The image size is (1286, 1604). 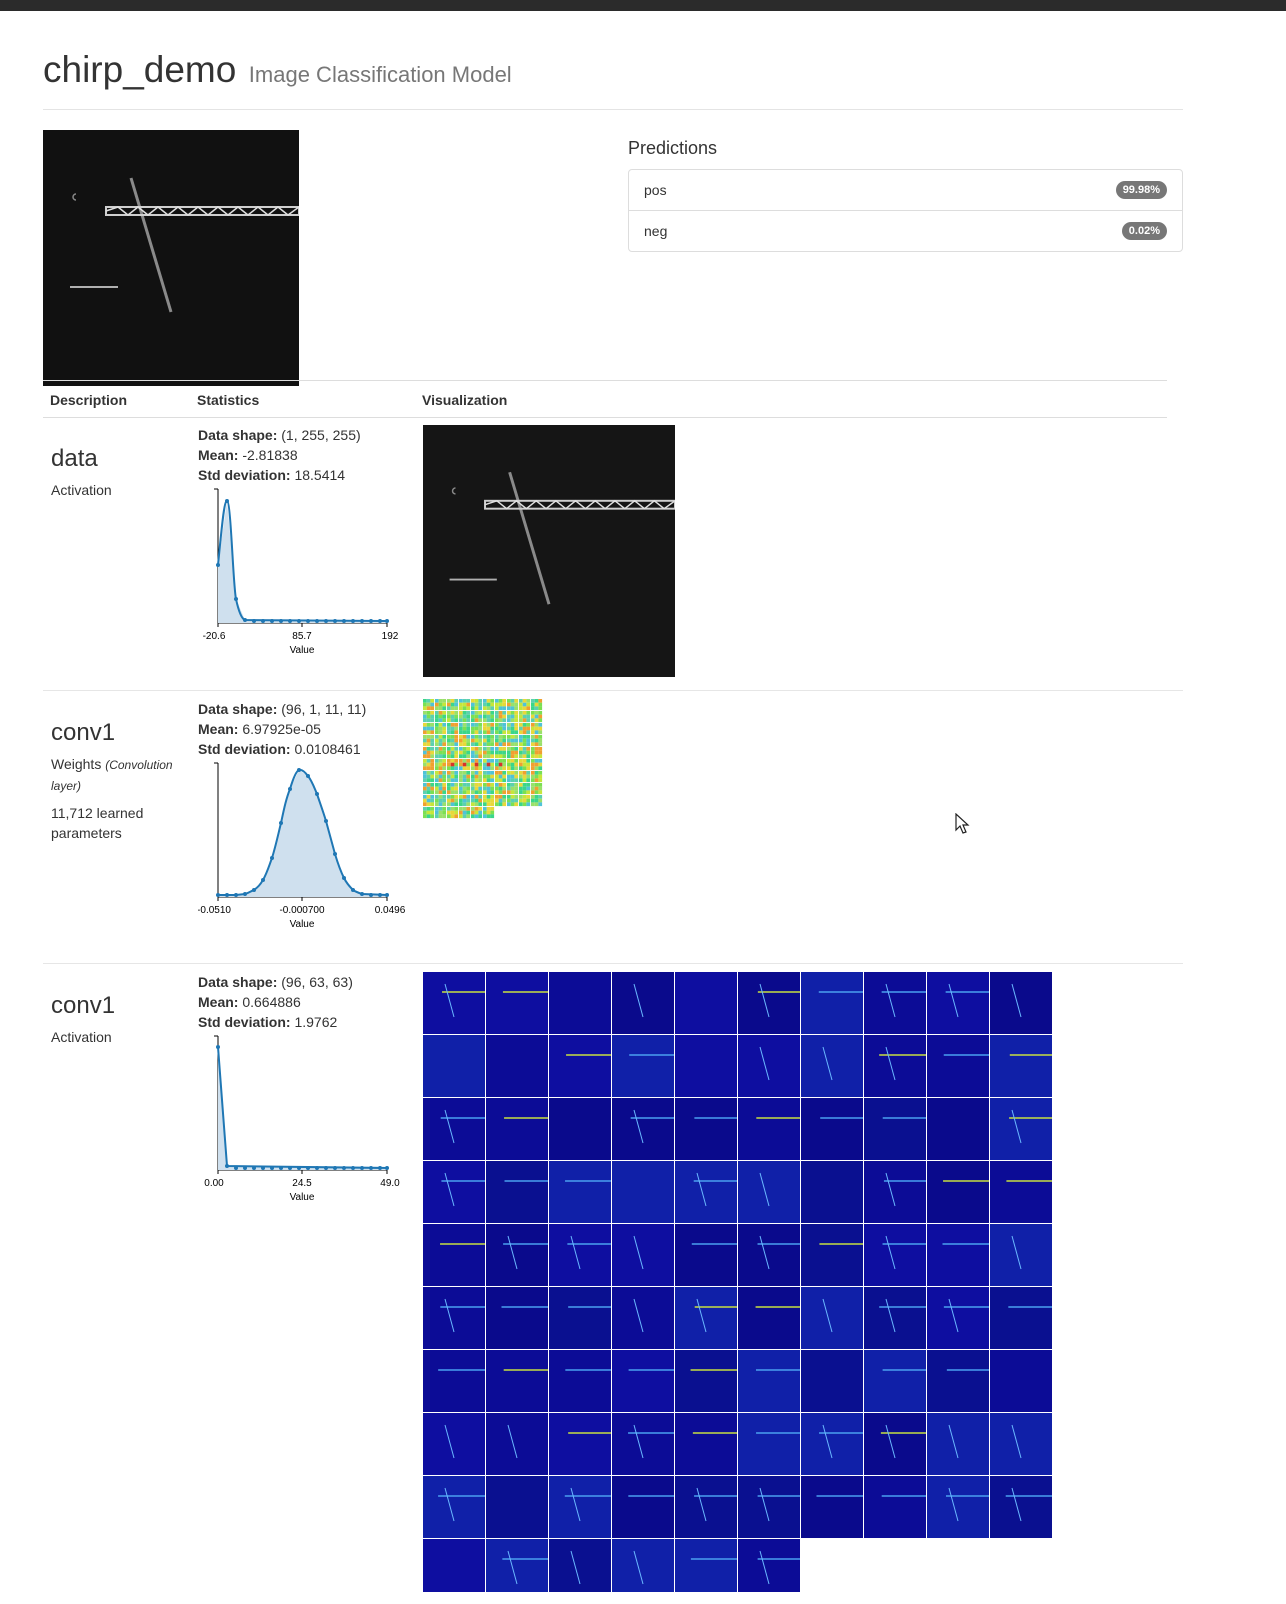 I want to click on col-visualization: Visualization, so click(x=465, y=400).